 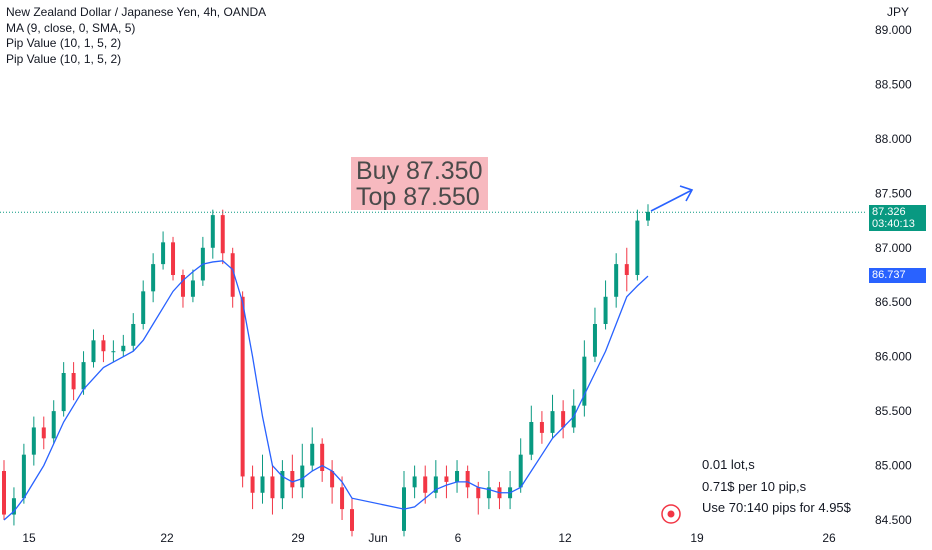 I want to click on x-tick-label: 26, so click(x=829, y=538).